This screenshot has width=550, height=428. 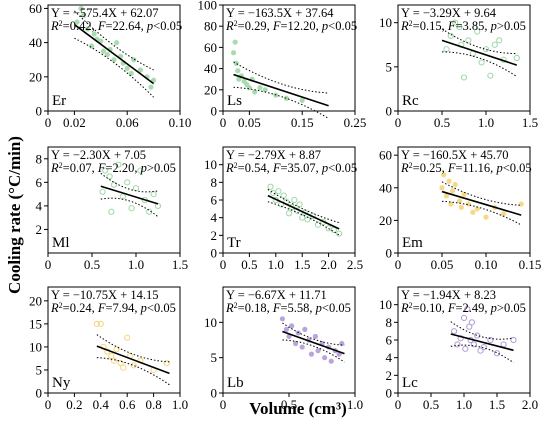 What do you see at coordinates (39, 182) in the screenshot?
I see `y-tick-label: 6` at bounding box center [39, 182].